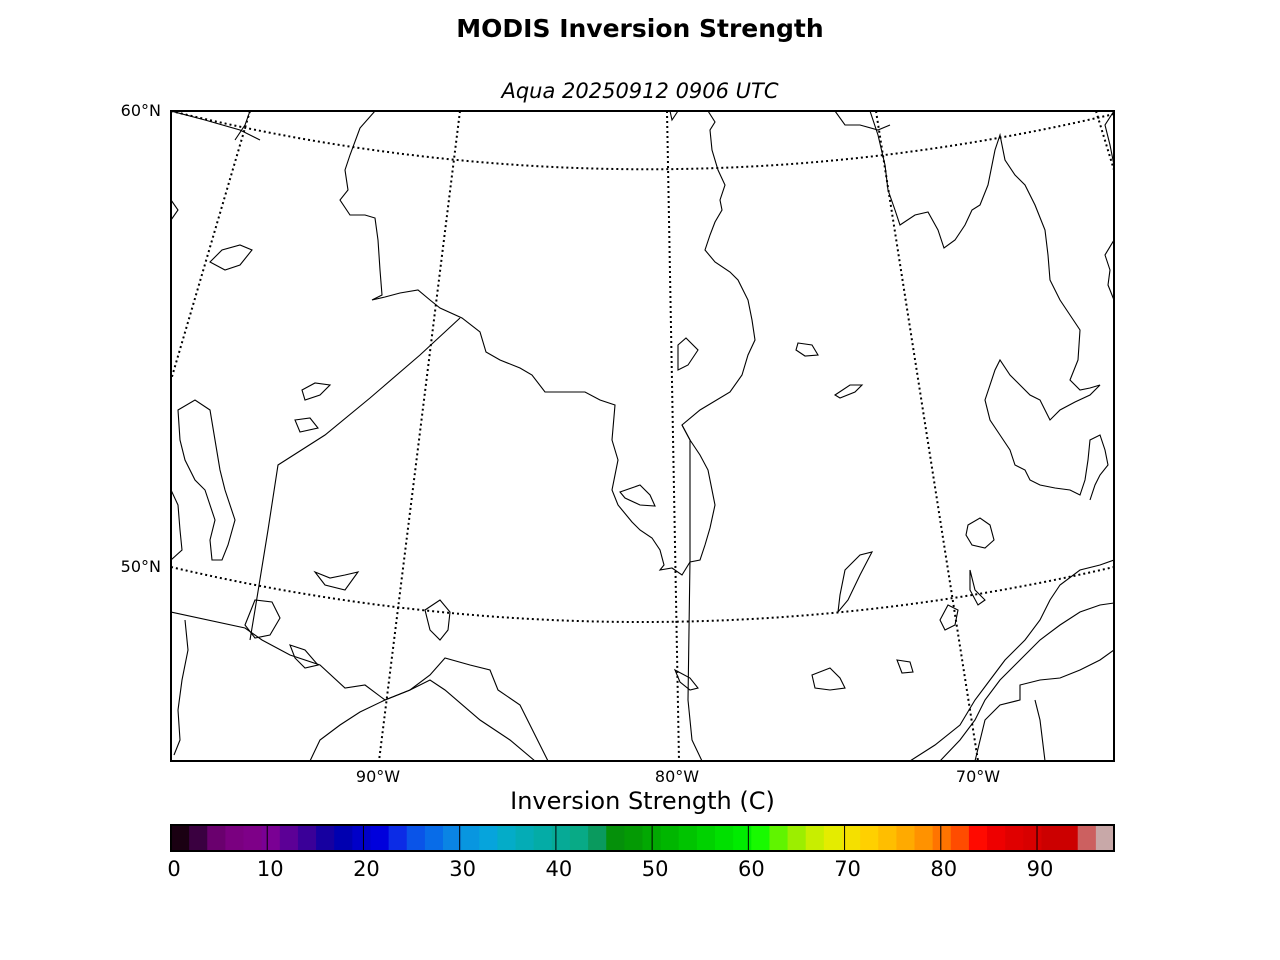  What do you see at coordinates (270, 869) in the screenshot?
I see `colorbar-tick-label: 10` at bounding box center [270, 869].